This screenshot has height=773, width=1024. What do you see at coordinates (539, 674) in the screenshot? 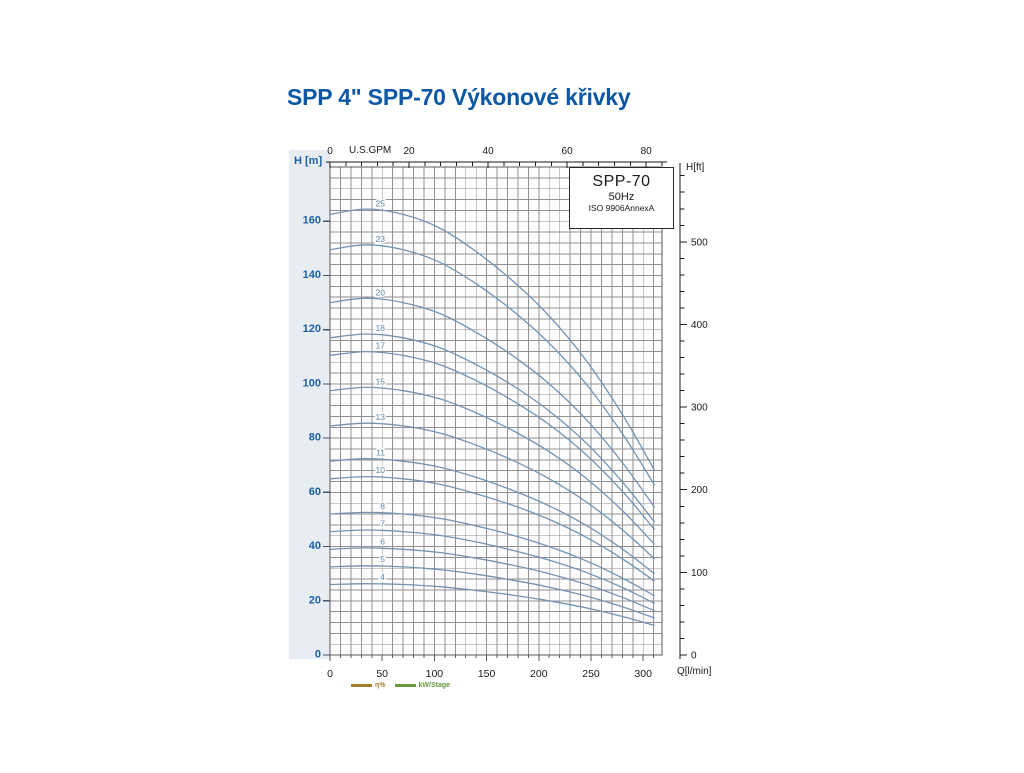
I see `bottom-axis-tick-label: 200` at bounding box center [539, 674].